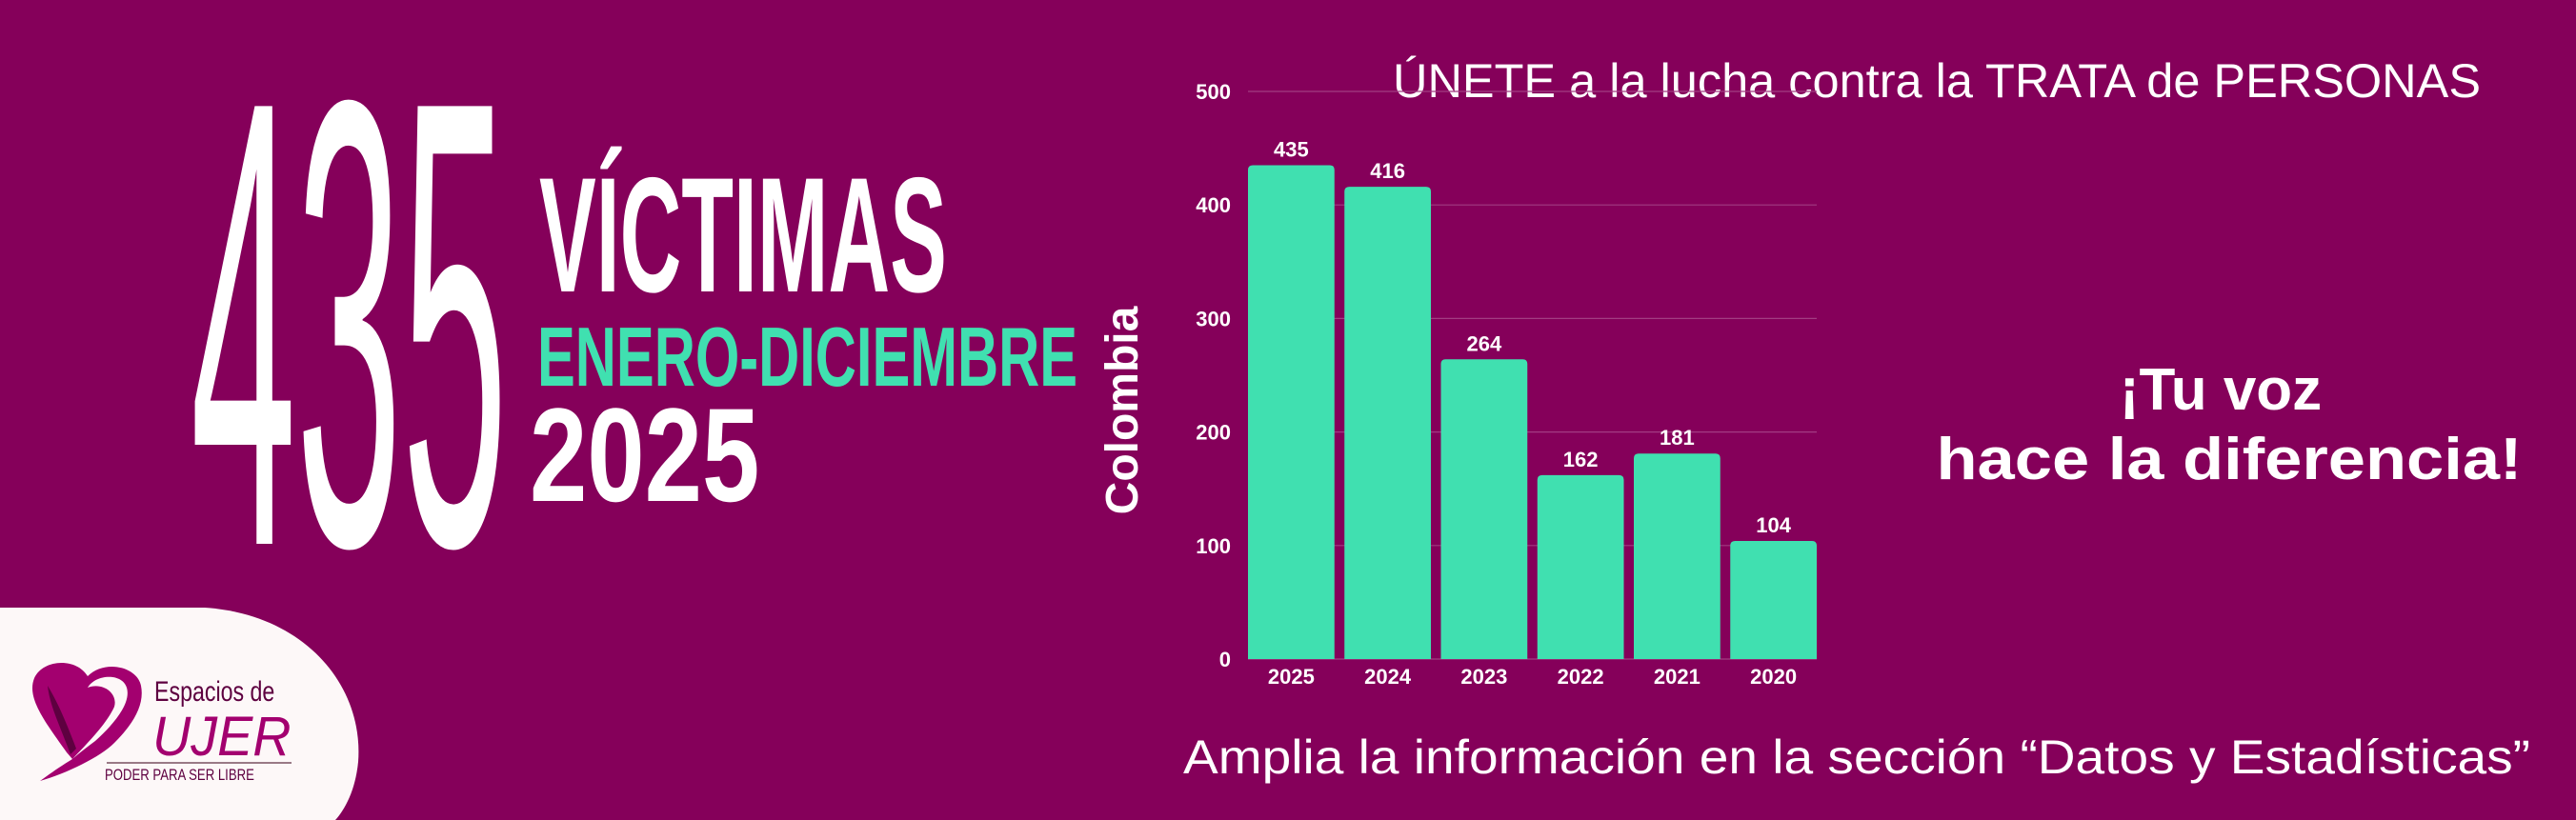  I want to click on data-label: 181, so click(1678, 438).